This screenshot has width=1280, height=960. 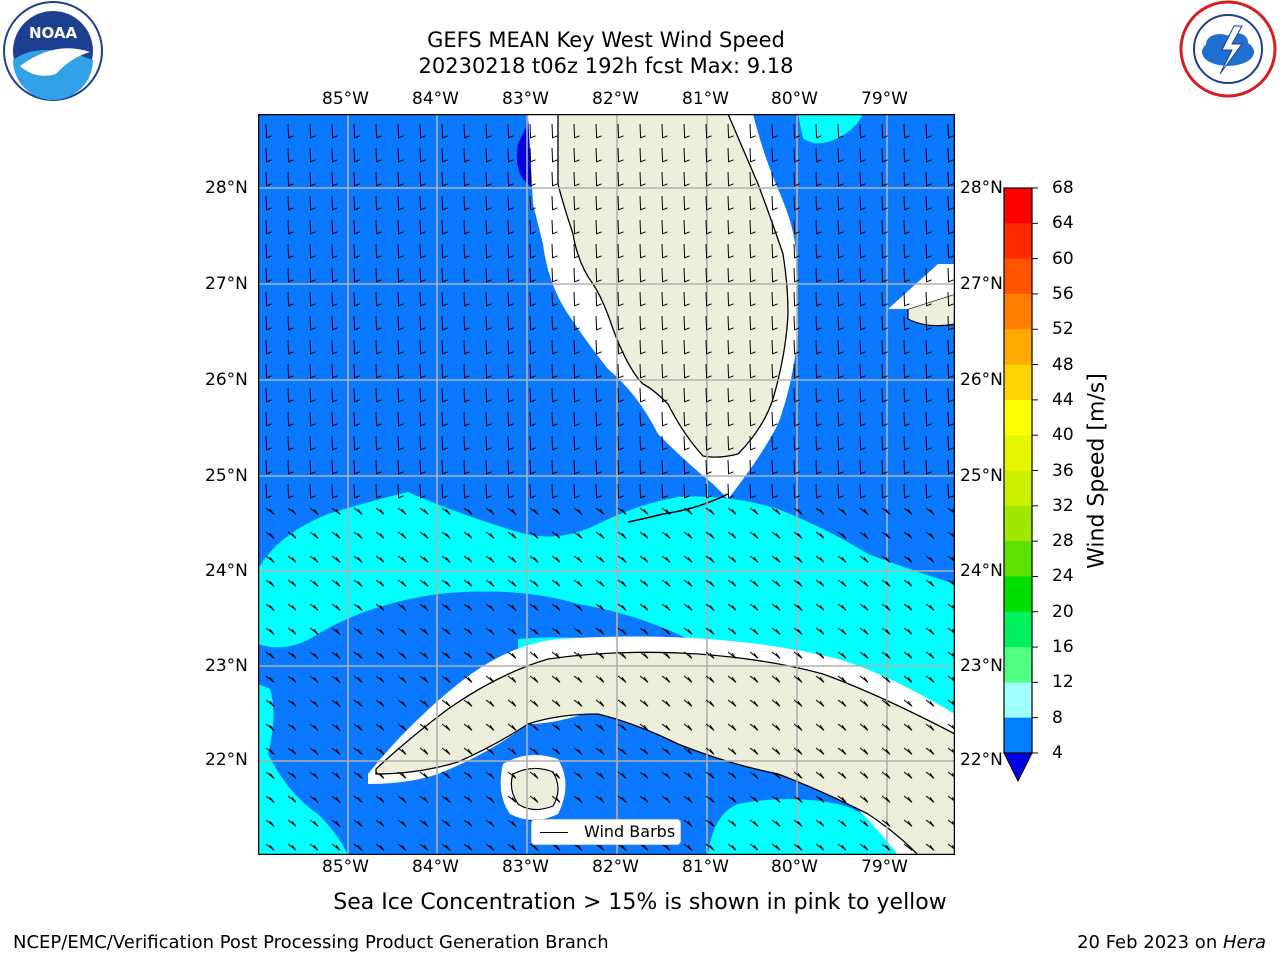 What do you see at coordinates (630, 831) in the screenshot?
I see `legend-label: Wind Barbs` at bounding box center [630, 831].